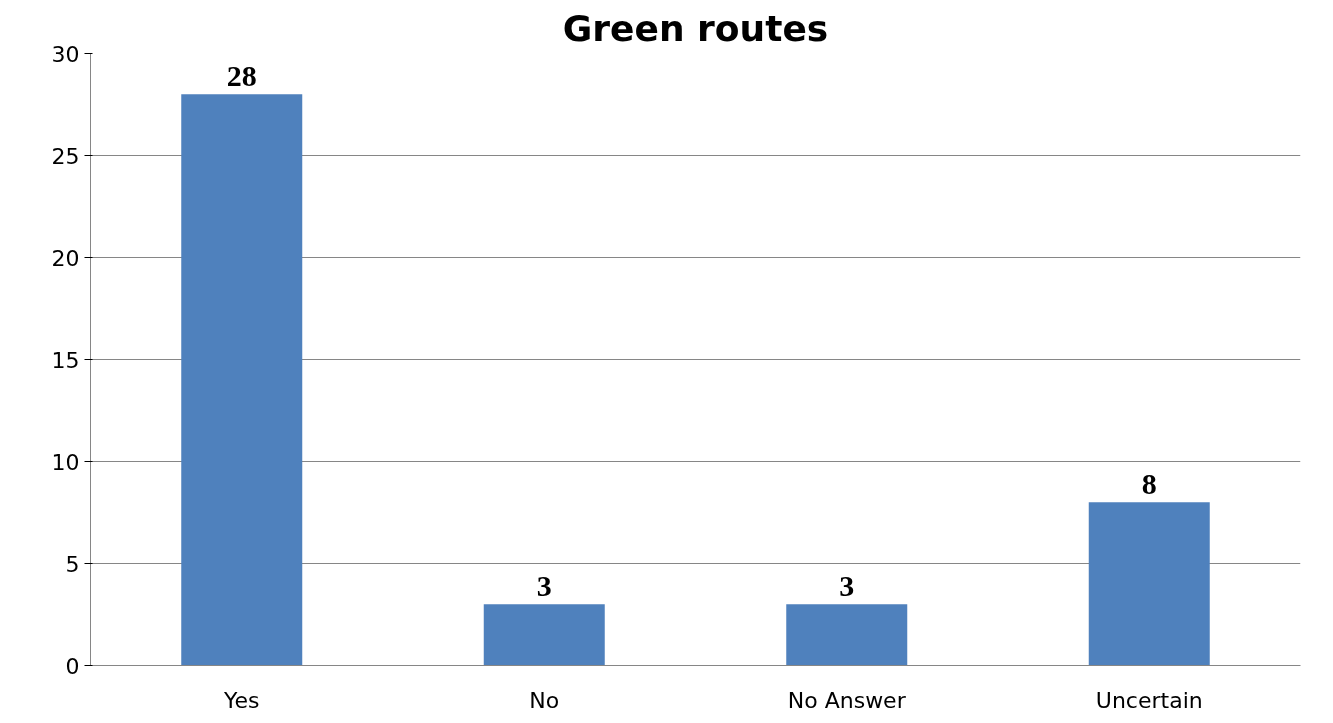 This screenshot has height=723, width=1333. I want to click on x-tick-label: No Answer, so click(847, 700).